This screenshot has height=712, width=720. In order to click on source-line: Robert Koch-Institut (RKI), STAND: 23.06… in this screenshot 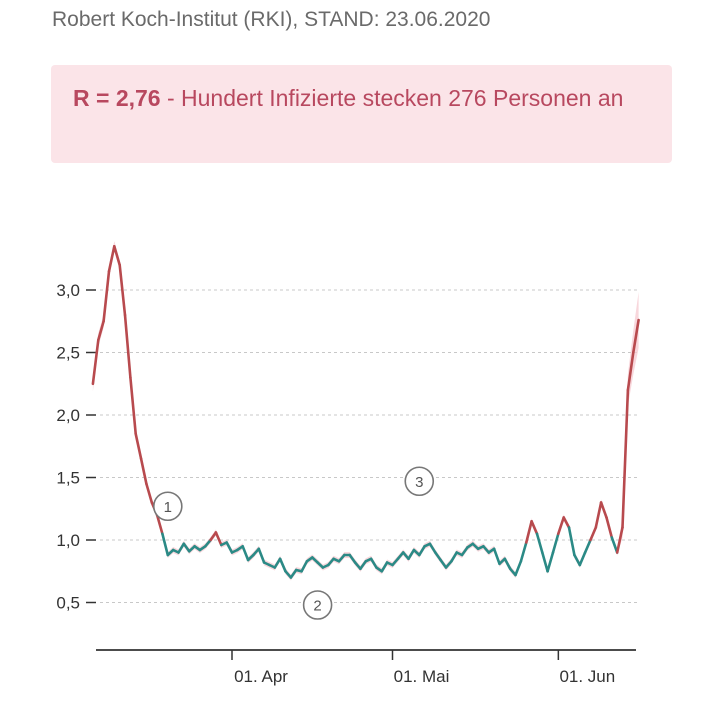, I will do `click(271, 19)`.